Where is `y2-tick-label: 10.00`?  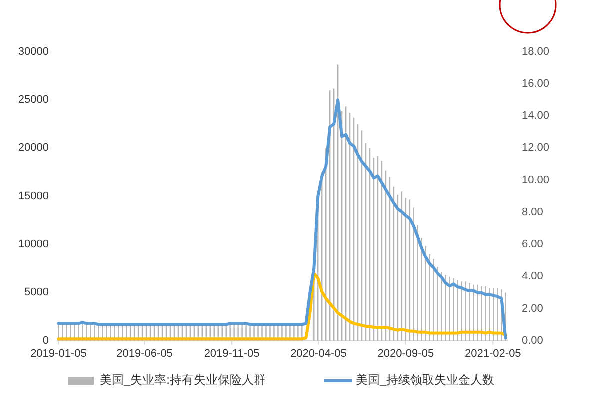
y2-tick-label: 10.00 is located at coordinates (536, 180).